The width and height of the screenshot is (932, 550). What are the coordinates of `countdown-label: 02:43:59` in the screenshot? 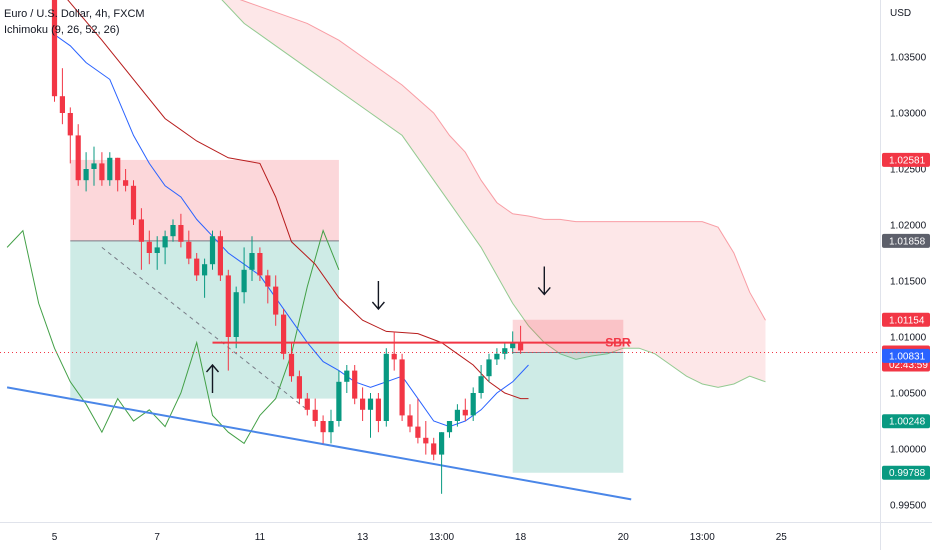 It's located at (908, 365).